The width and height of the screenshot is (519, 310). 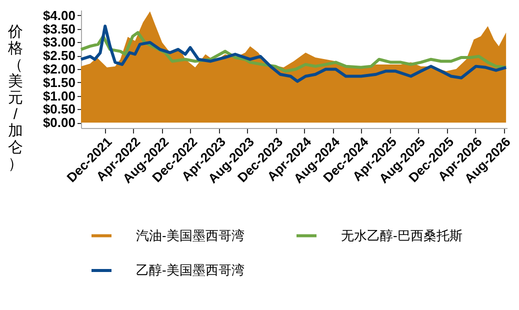 I want to click on y-tick-label: $1.50, so click(x=59, y=82).